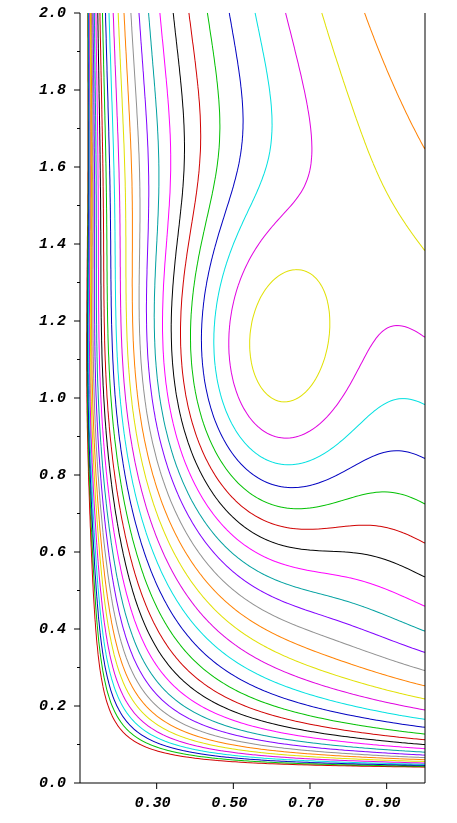 The width and height of the screenshot is (457, 823). Describe the element at coordinates (383, 803) in the screenshot. I see `x-tick-label: 0.90` at that location.